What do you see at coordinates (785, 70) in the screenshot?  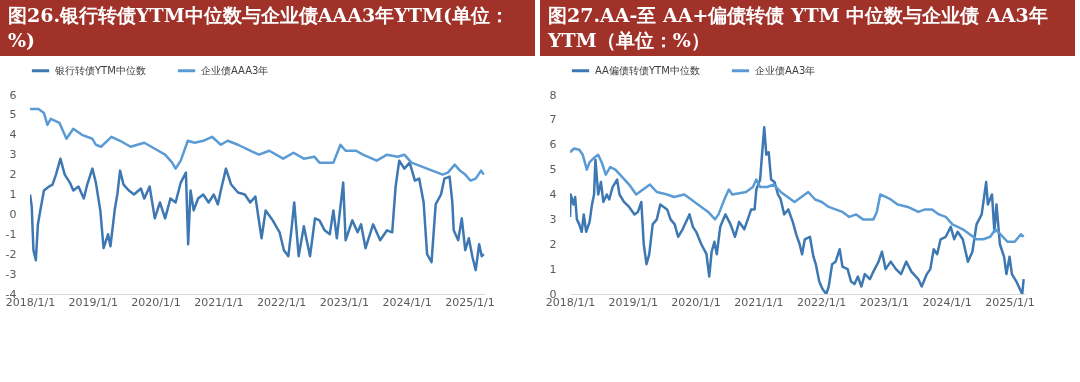 I see `legend-label: 企业债AA3年` at bounding box center [785, 70].